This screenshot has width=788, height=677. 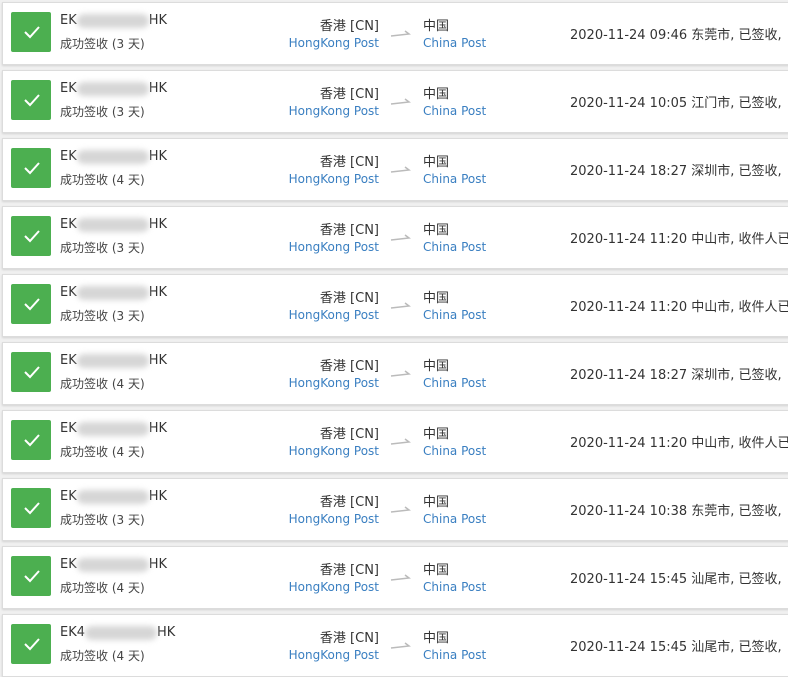 I want to click on event-text: 汕尾市, 已签收,, so click(x=736, y=647).